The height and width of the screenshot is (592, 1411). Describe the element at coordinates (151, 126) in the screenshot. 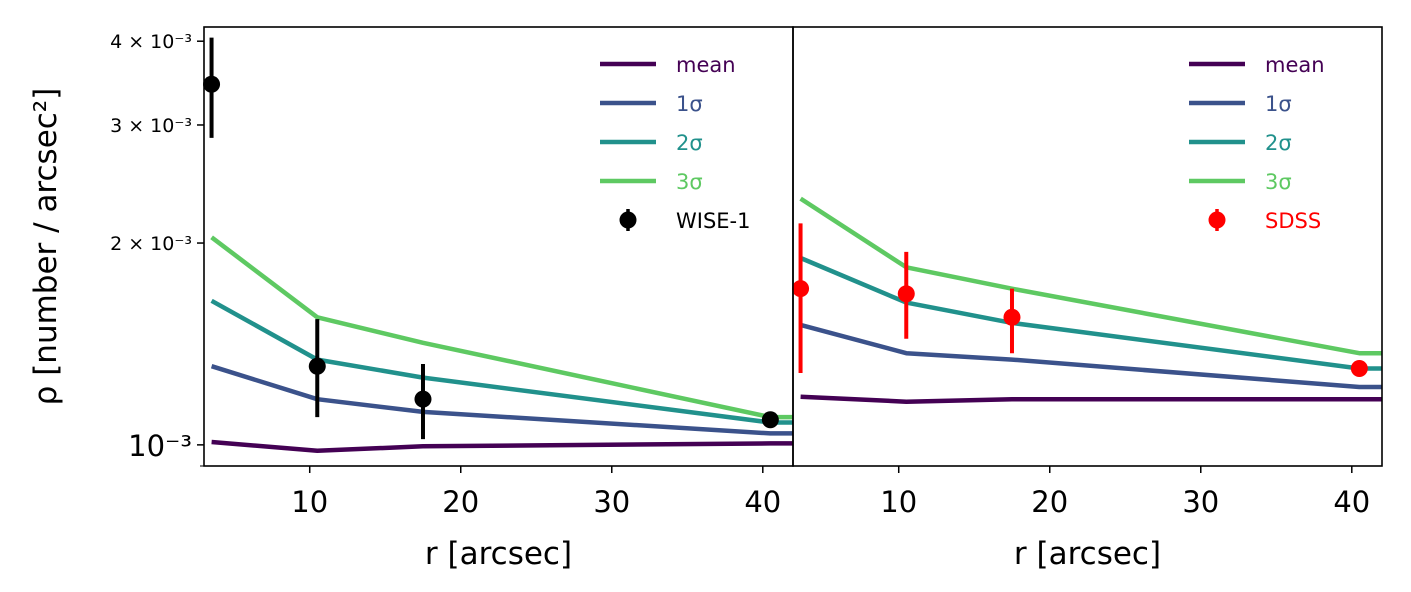

I see `y-tick-label: 3 × 10⁻³` at that location.